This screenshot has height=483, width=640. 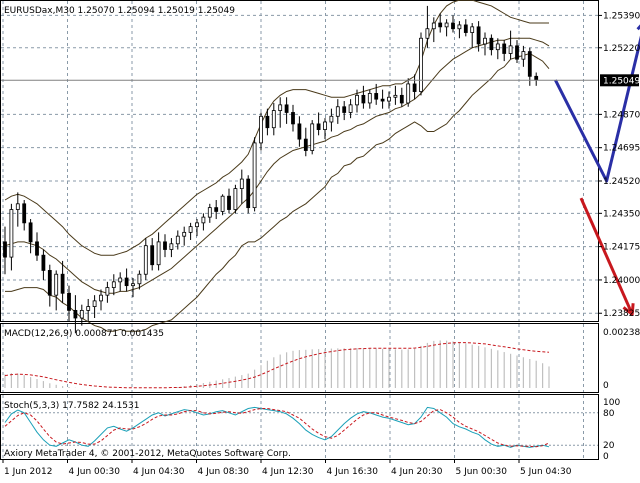 I want to click on macd-signal-line, so click(x=277, y=365).